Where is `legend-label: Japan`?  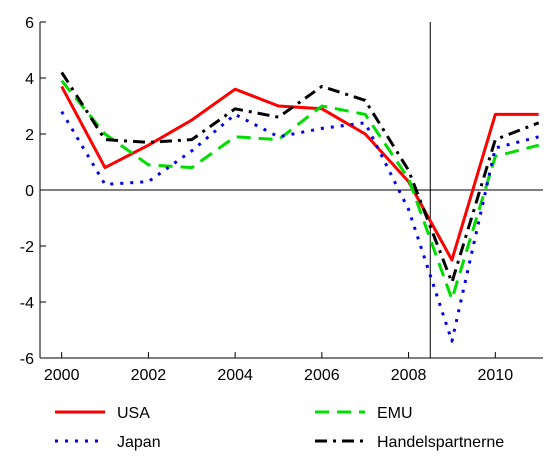 legend-label: Japan is located at coordinates (139, 442).